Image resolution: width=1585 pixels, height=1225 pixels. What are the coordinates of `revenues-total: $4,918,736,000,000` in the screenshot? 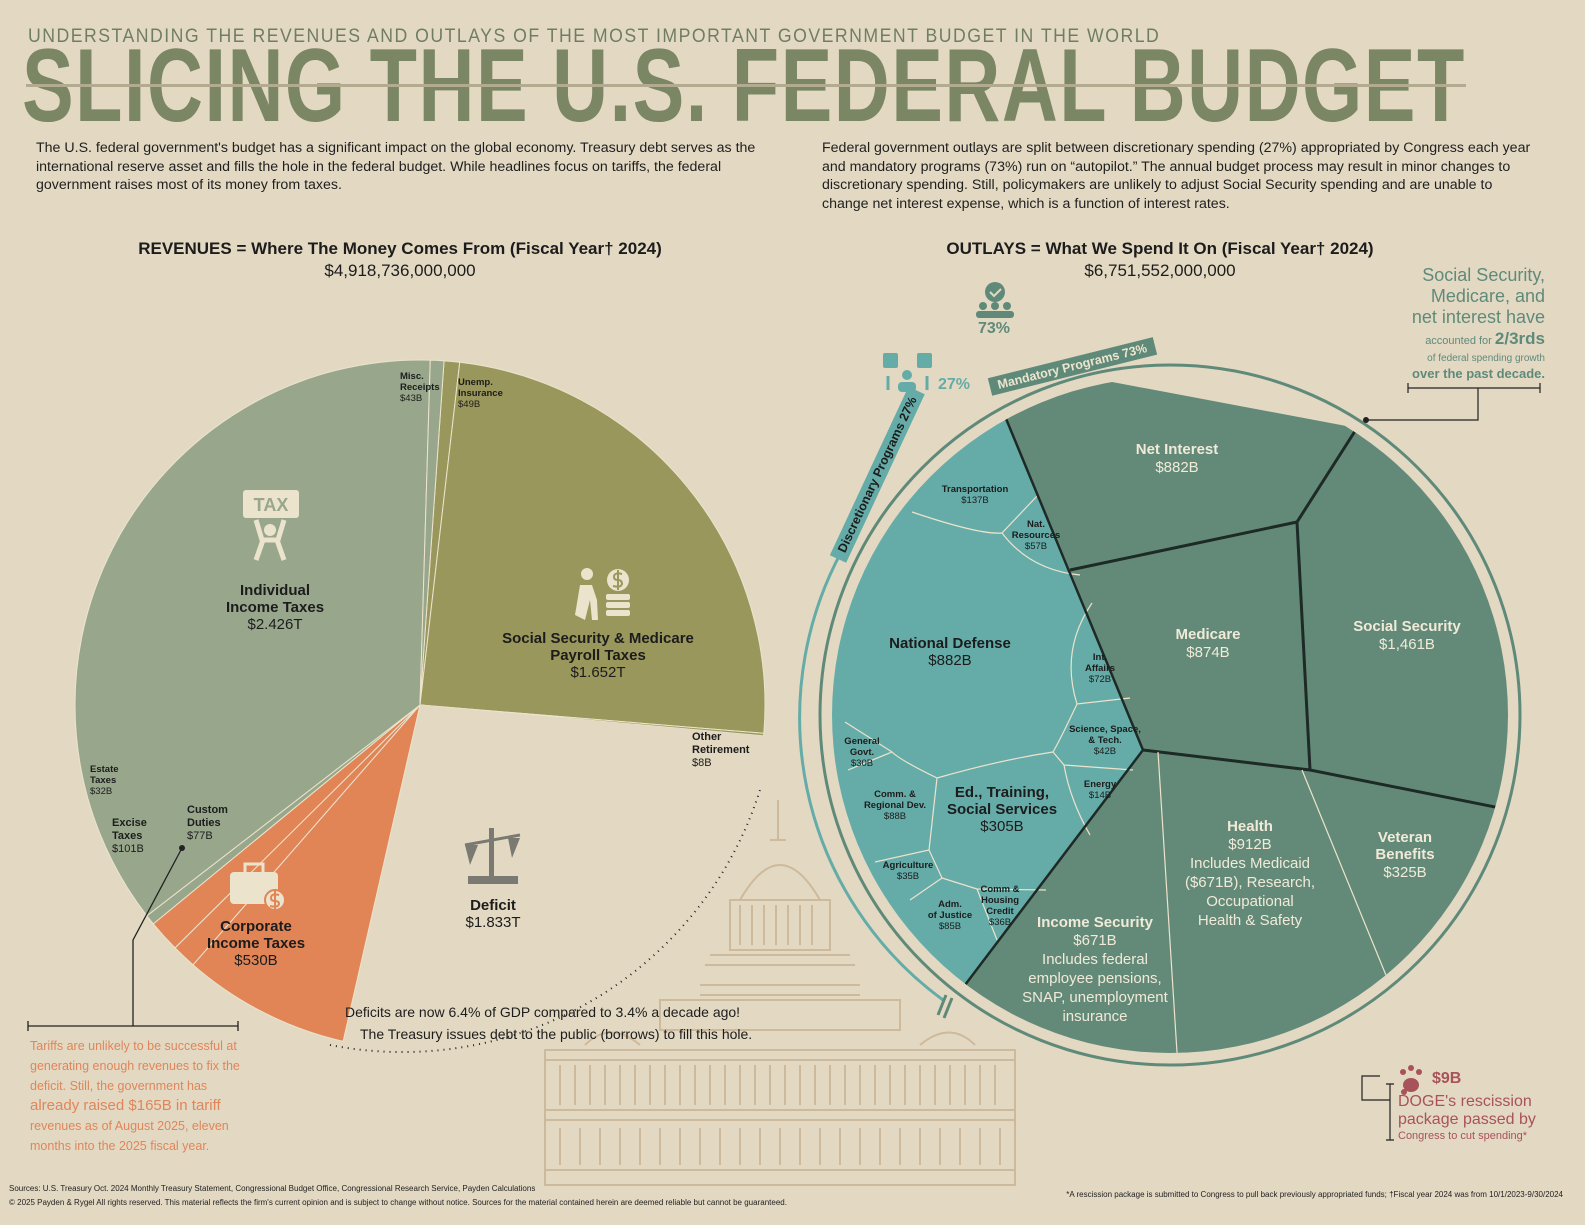 It's located at (400, 270).